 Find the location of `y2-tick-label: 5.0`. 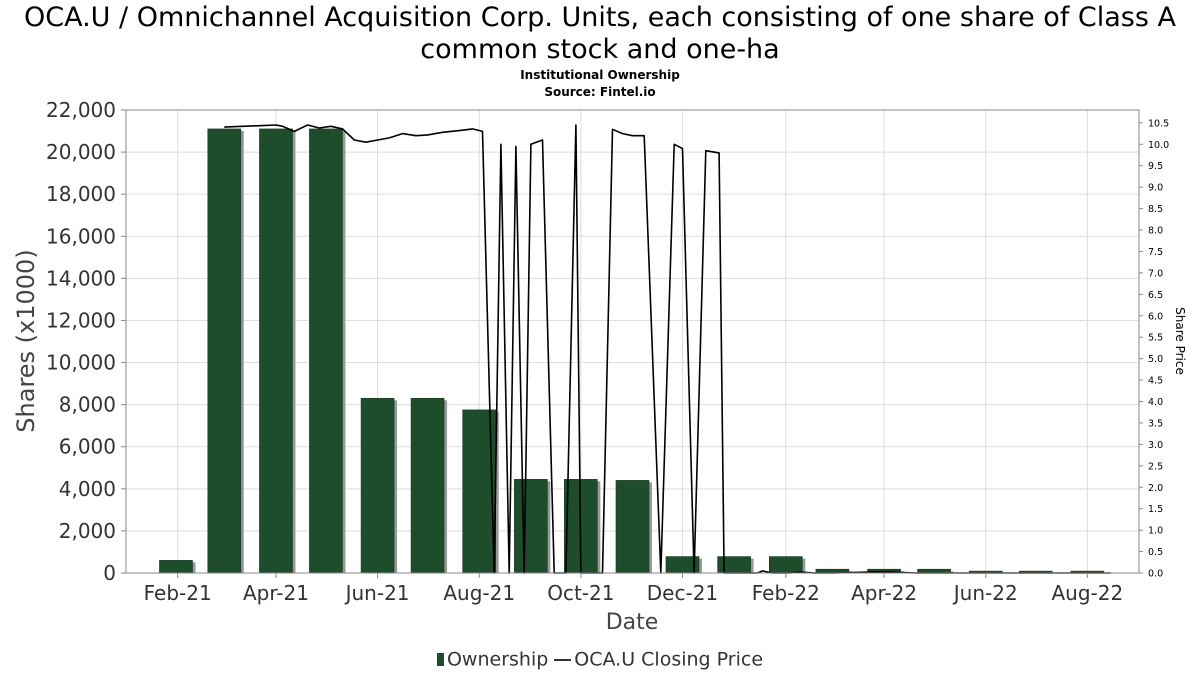

y2-tick-label: 5.0 is located at coordinates (1155, 359).